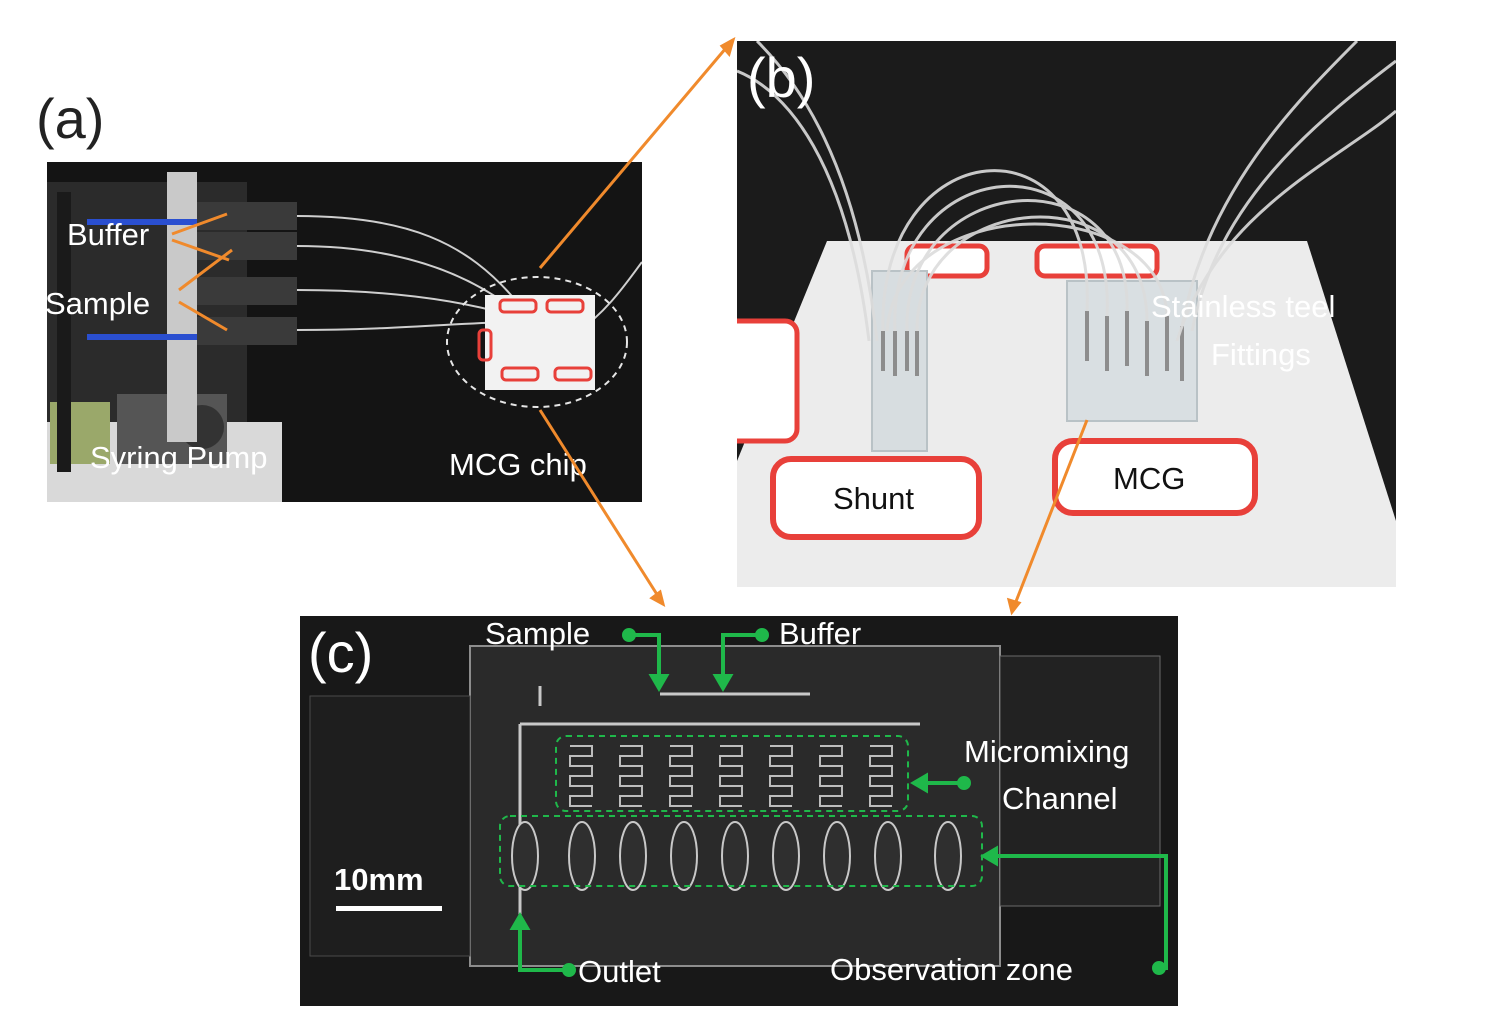 The height and width of the screenshot is (1019, 1502). Describe the element at coordinates (538, 633) in the screenshot. I see `sample-label-c: Sample` at that location.